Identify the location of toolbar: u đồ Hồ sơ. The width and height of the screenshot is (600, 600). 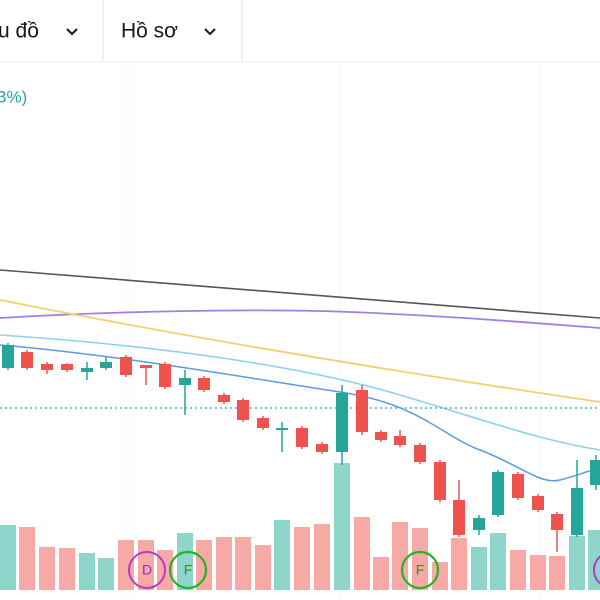
(300, 31).